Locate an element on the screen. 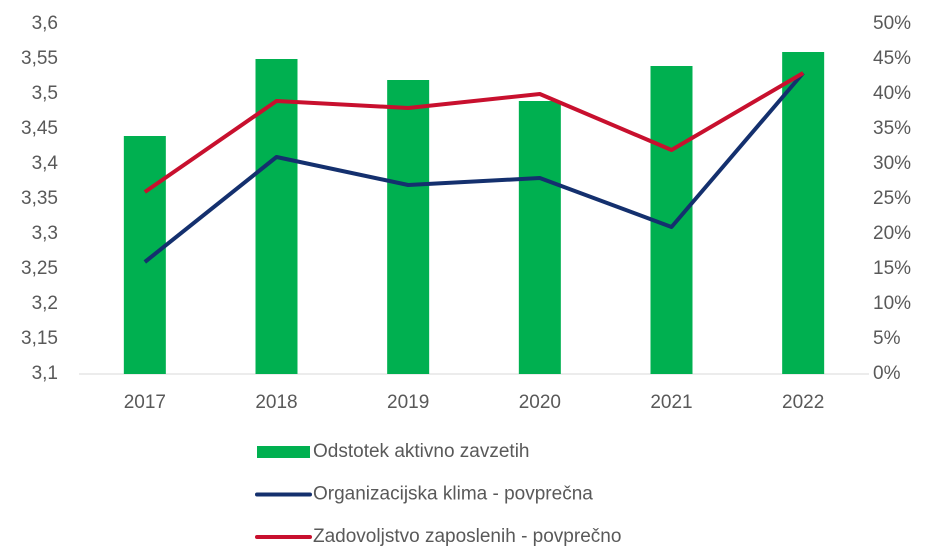 The width and height of the screenshot is (939, 550). y2-tick-label: 5% is located at coordinates (887, 338).